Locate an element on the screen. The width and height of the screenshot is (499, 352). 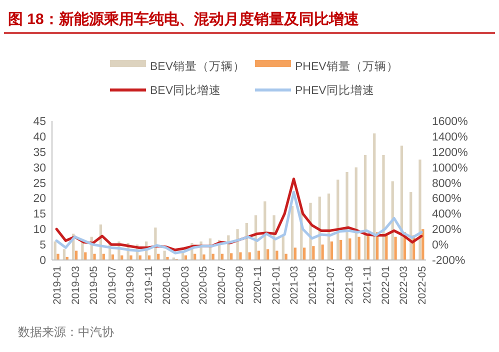
y2-tick-label: 600% is located at coordinates (447, 199).